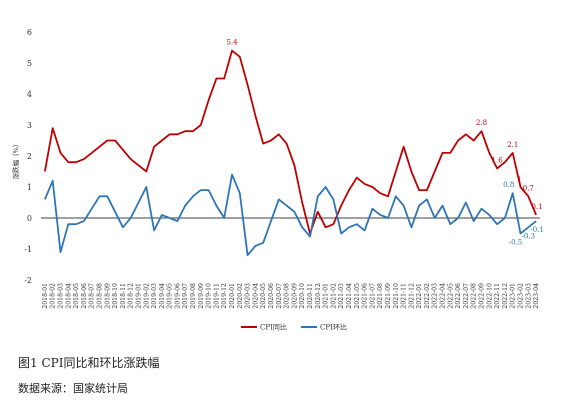 This screenshot has height=405, width=564. I want to click on x-tick-label: 2019-01, so click(138, 296).